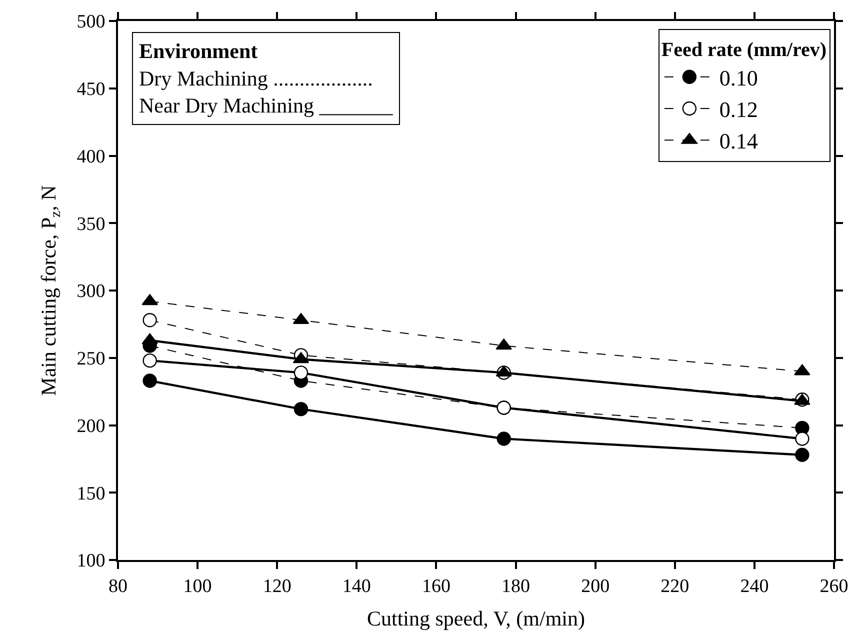  Describe the element at coordinates (436, 586) in the screenshot. I see `x-tick-label: 160` at that location.